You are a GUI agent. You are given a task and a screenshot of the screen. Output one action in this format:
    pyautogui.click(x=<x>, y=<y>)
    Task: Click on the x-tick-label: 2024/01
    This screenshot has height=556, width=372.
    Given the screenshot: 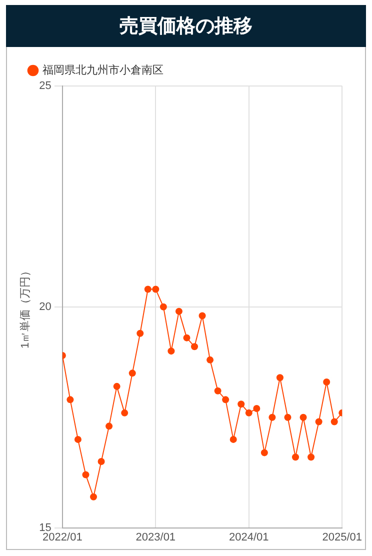 What is the action you would take?
    pyautogui.click(x=249, y=537)
    